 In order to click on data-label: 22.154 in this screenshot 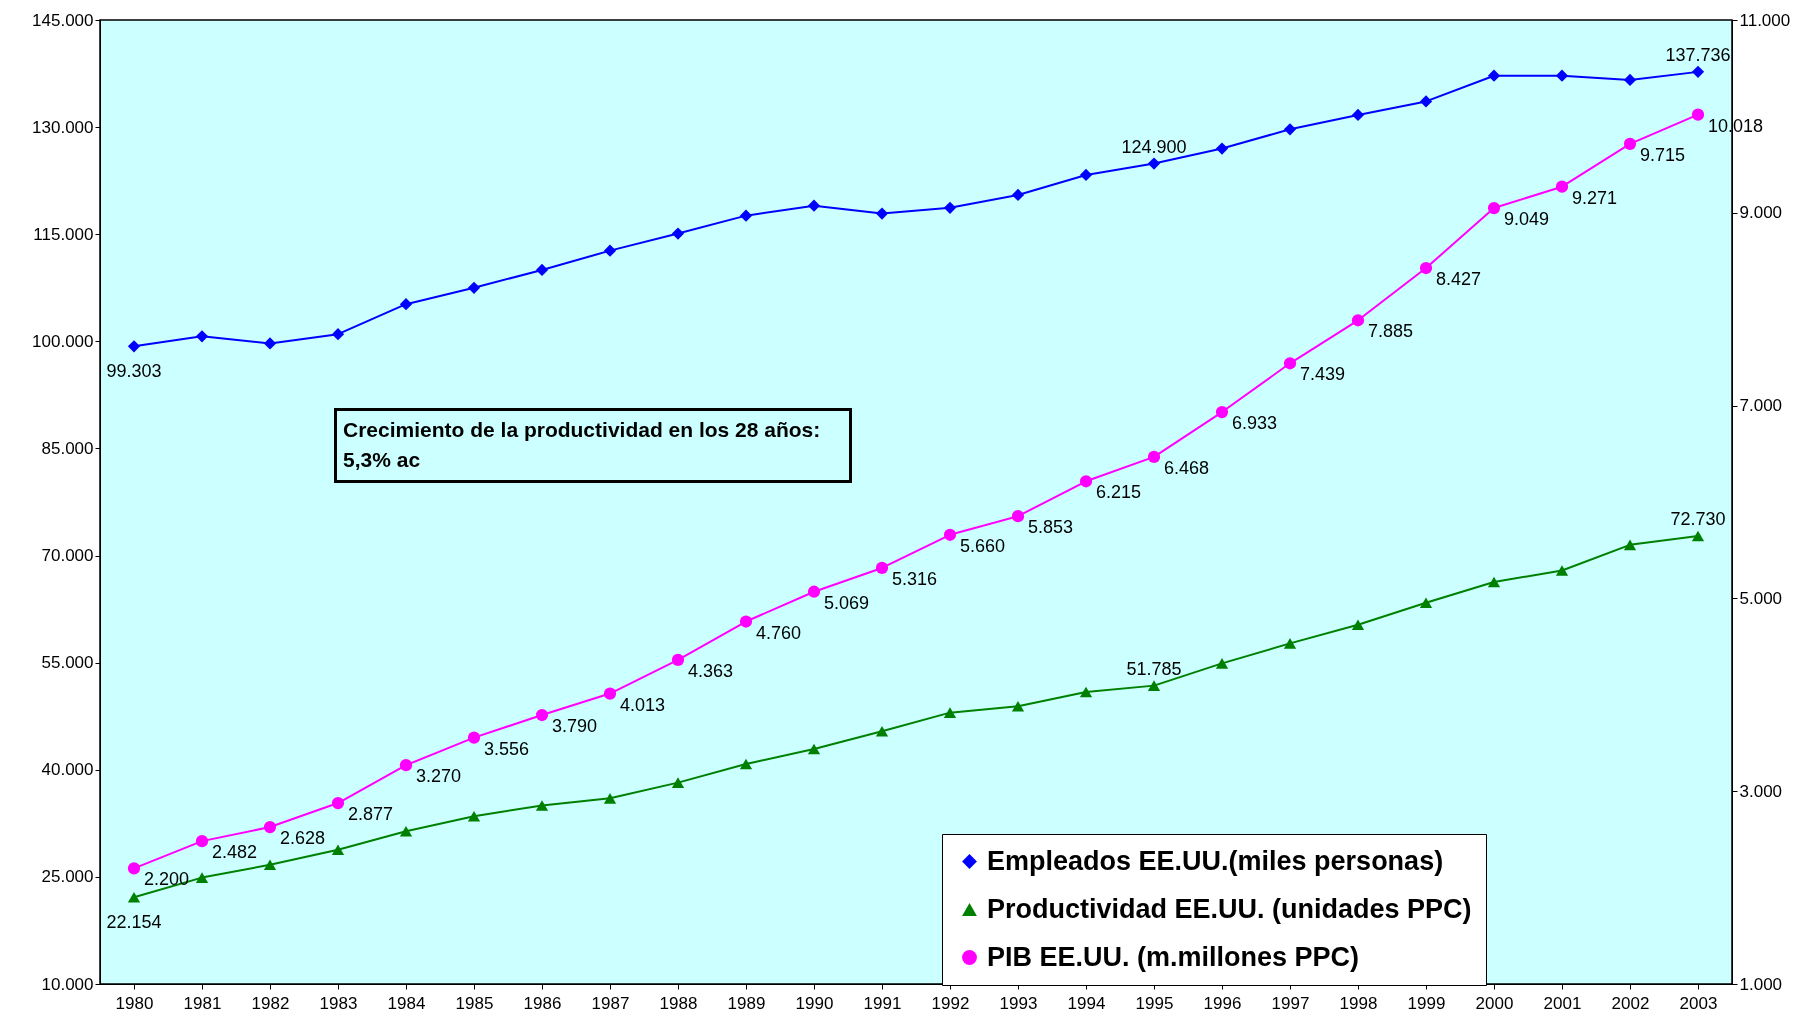, I will do `click(134, 922)`.